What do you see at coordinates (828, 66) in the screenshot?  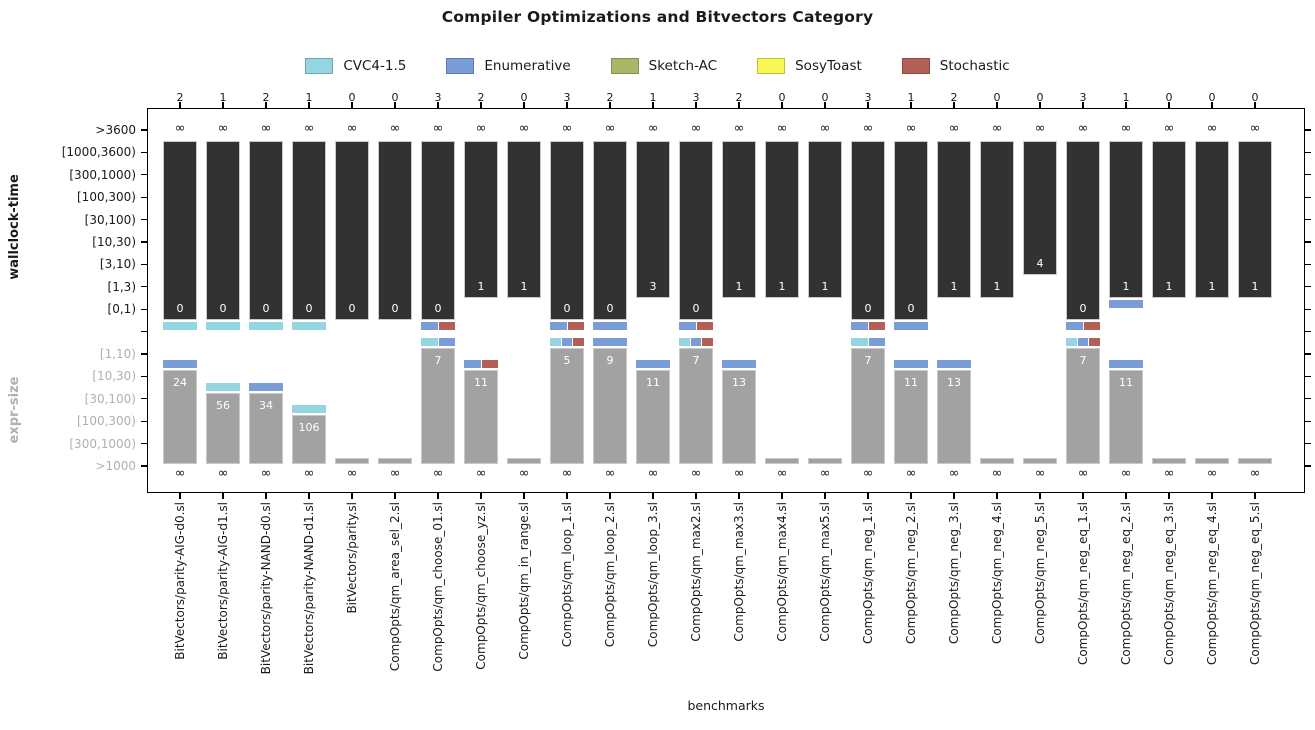 I see `legend-label: SosyToast` at bounding box center [828, 66].